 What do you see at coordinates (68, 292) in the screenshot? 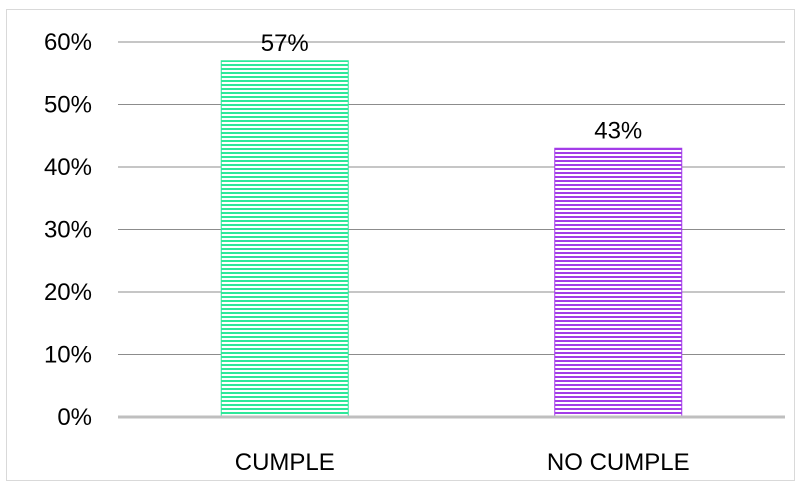
I see `y-tick-label: 20%` at bounding box center [68, 292].